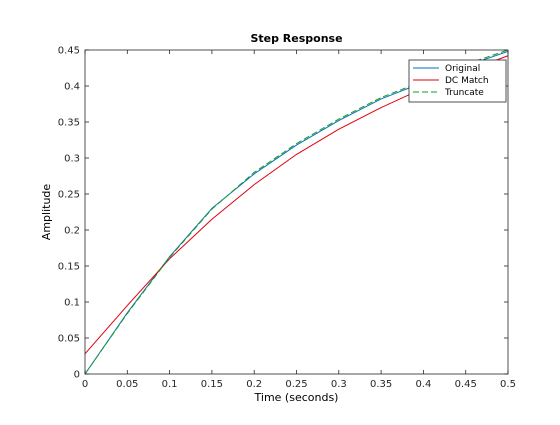  What do you see at coordinates (466, 384) in the screenshot?
I see `x-tick-label: 0.45` at bounding box center [466, 384].